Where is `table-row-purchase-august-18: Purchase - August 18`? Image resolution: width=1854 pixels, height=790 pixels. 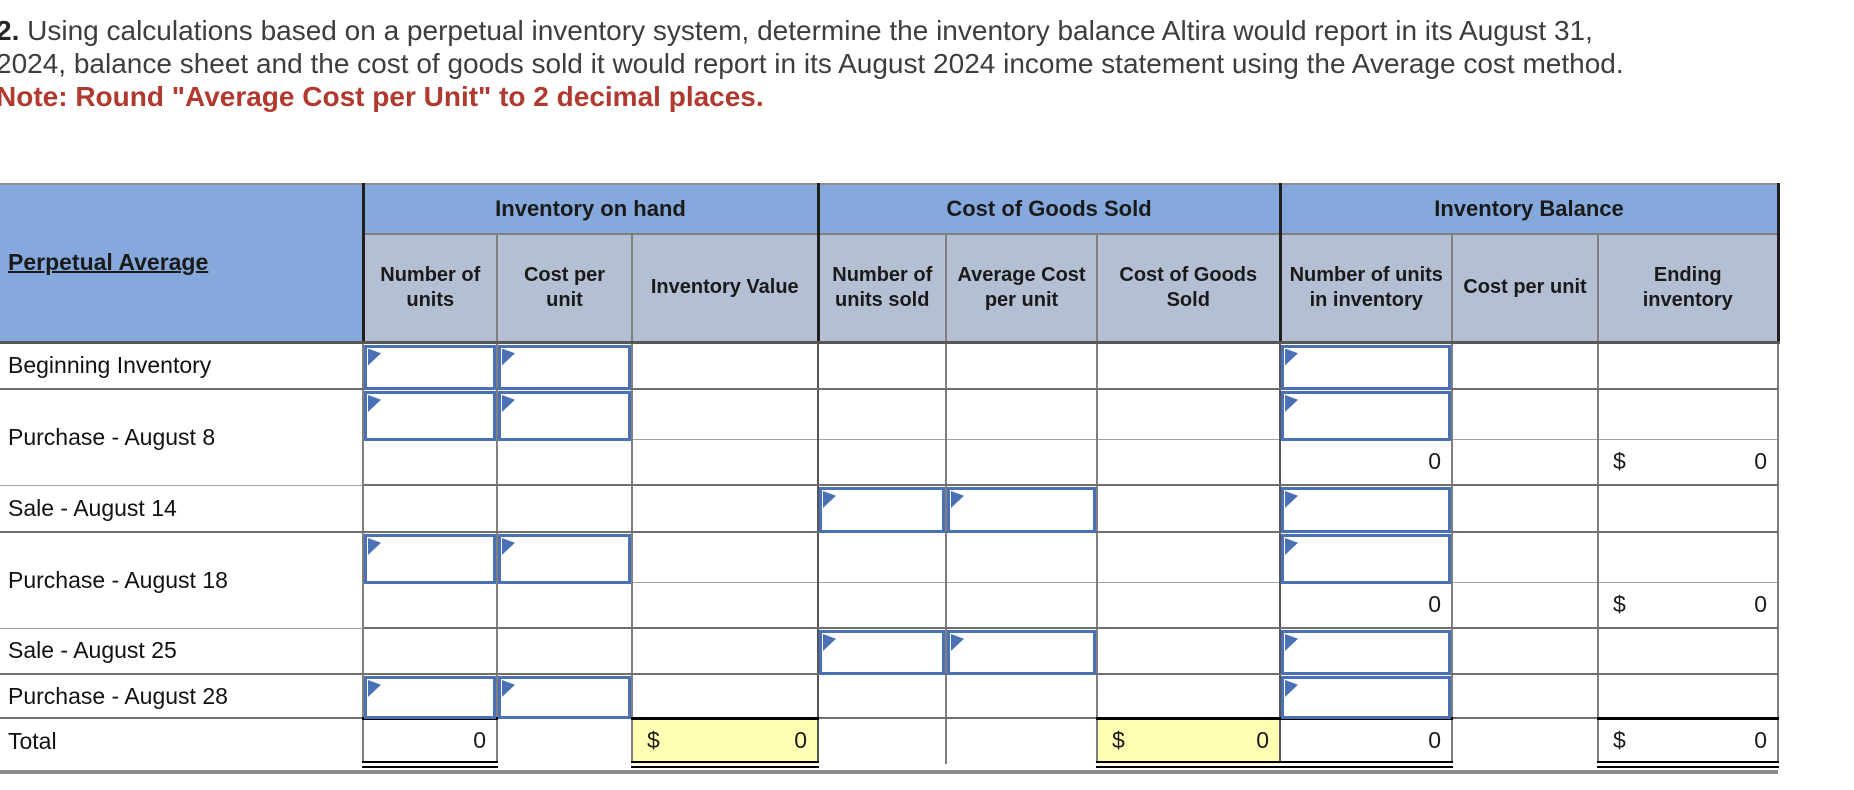 table-row-purchase-august-18: Purchase - August 18 is located at coordinates (890, 580).